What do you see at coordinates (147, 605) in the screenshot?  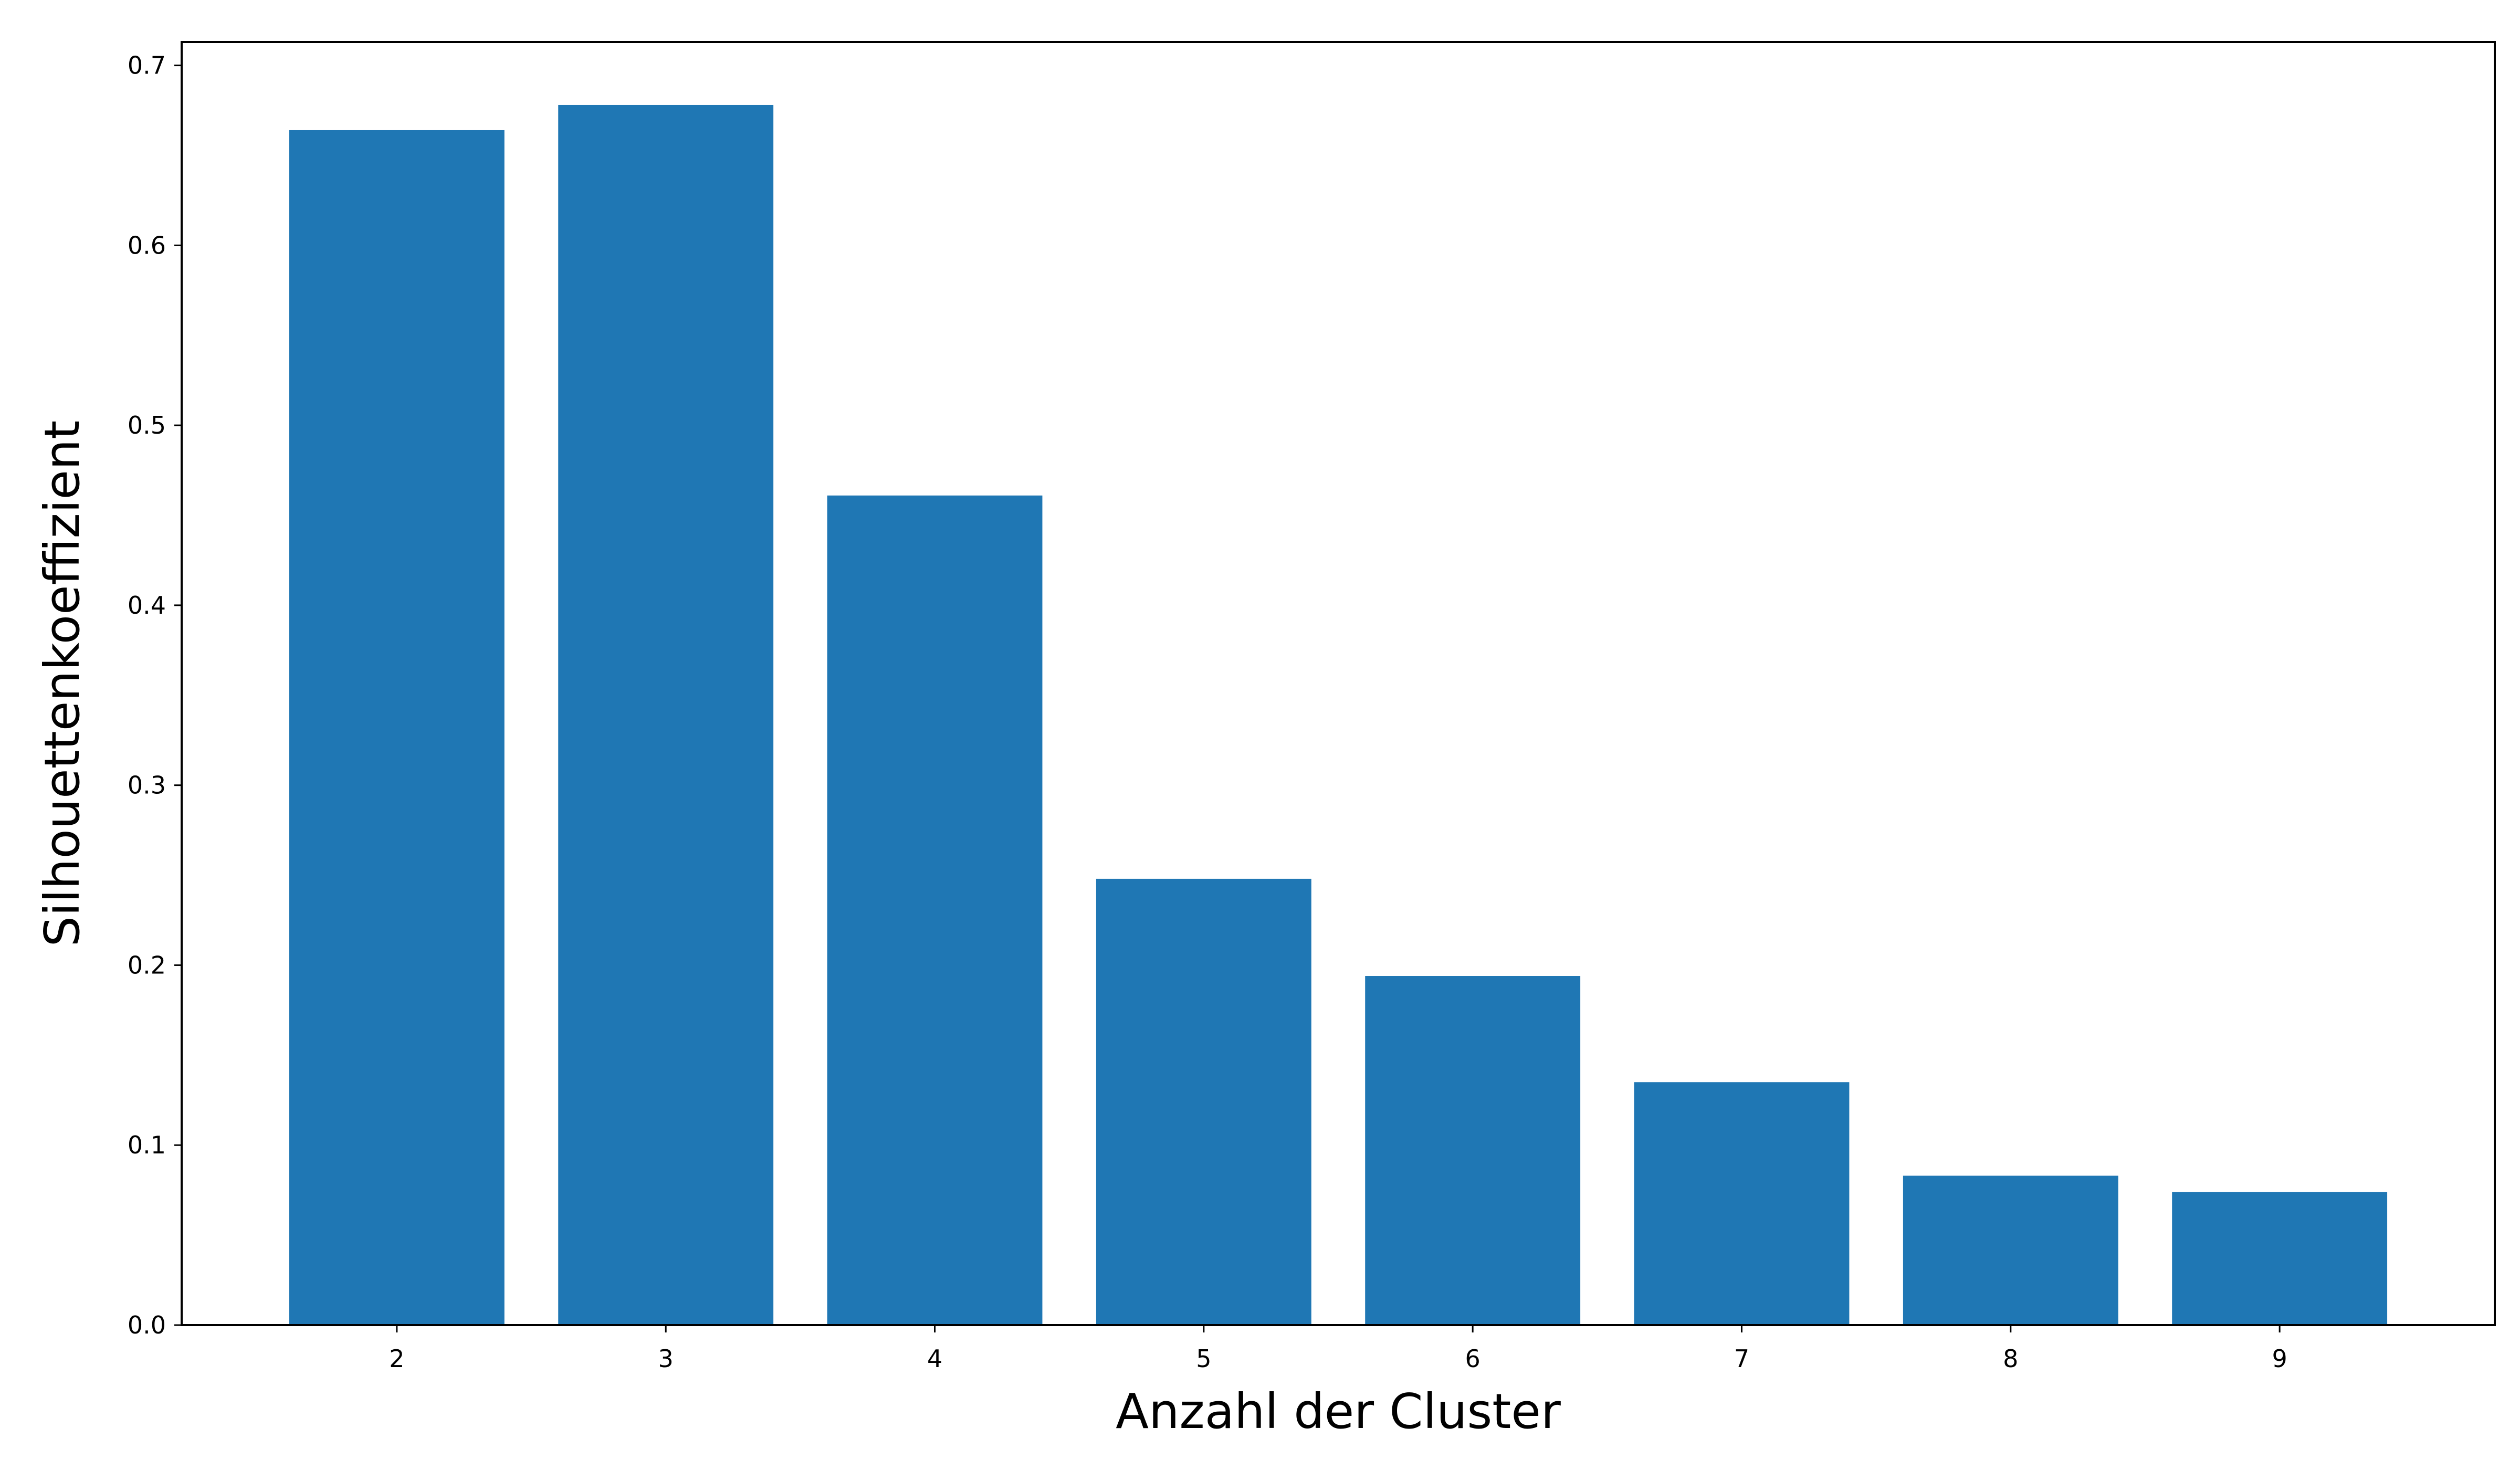 I see `y-tick-label-0.4: 0.4` at bounding box center [147, 605].